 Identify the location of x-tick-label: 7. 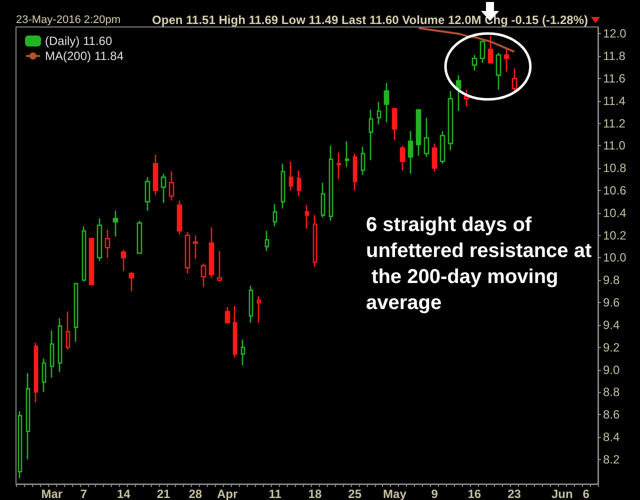
(84, 493).